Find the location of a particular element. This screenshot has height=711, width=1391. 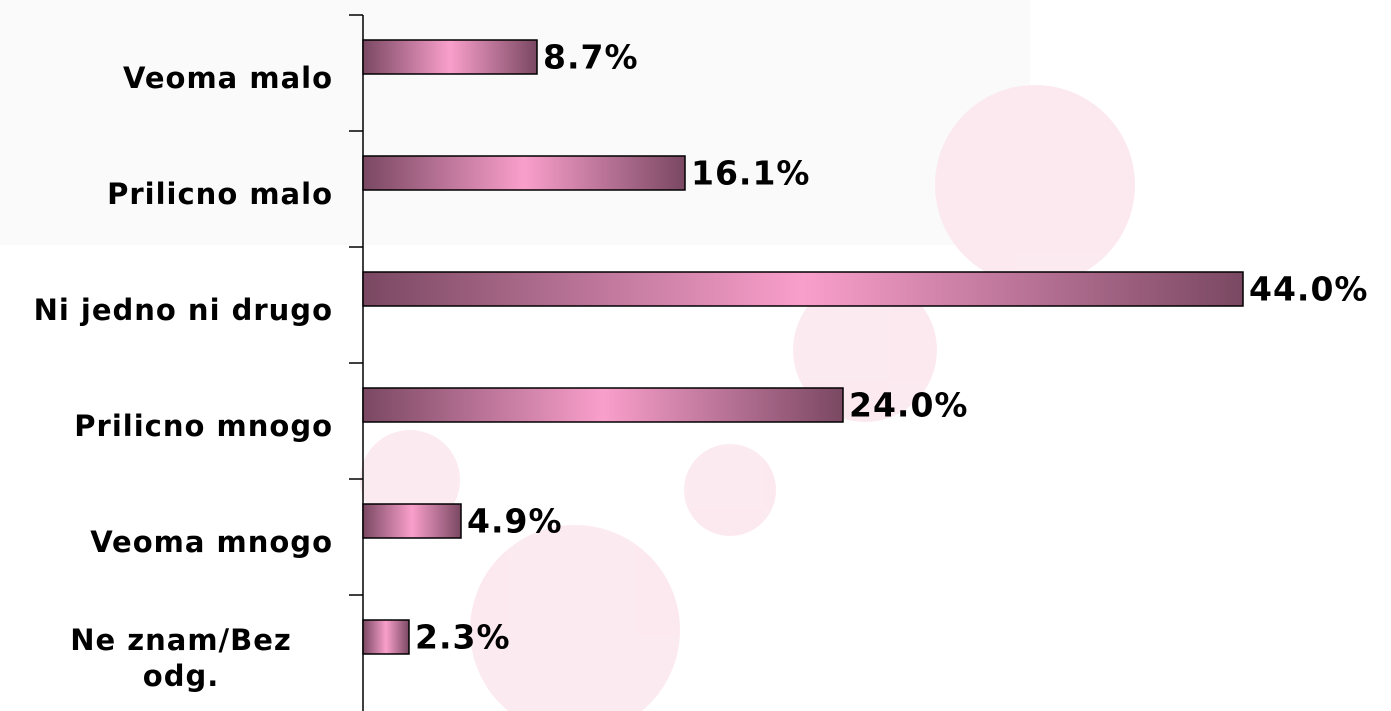

value-label: 44.0% is located at coordinates (1309, 289).